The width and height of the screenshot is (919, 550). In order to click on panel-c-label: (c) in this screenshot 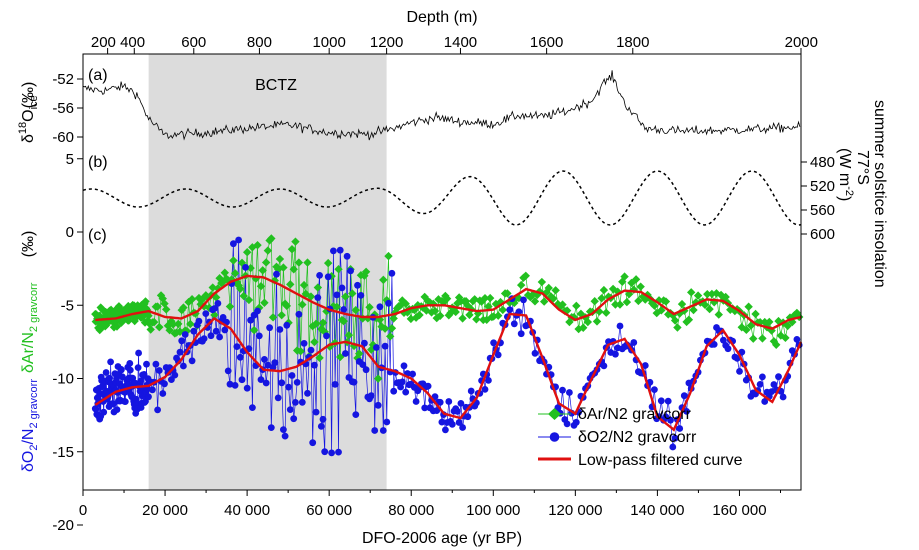, I will do `click(97, 235)`.